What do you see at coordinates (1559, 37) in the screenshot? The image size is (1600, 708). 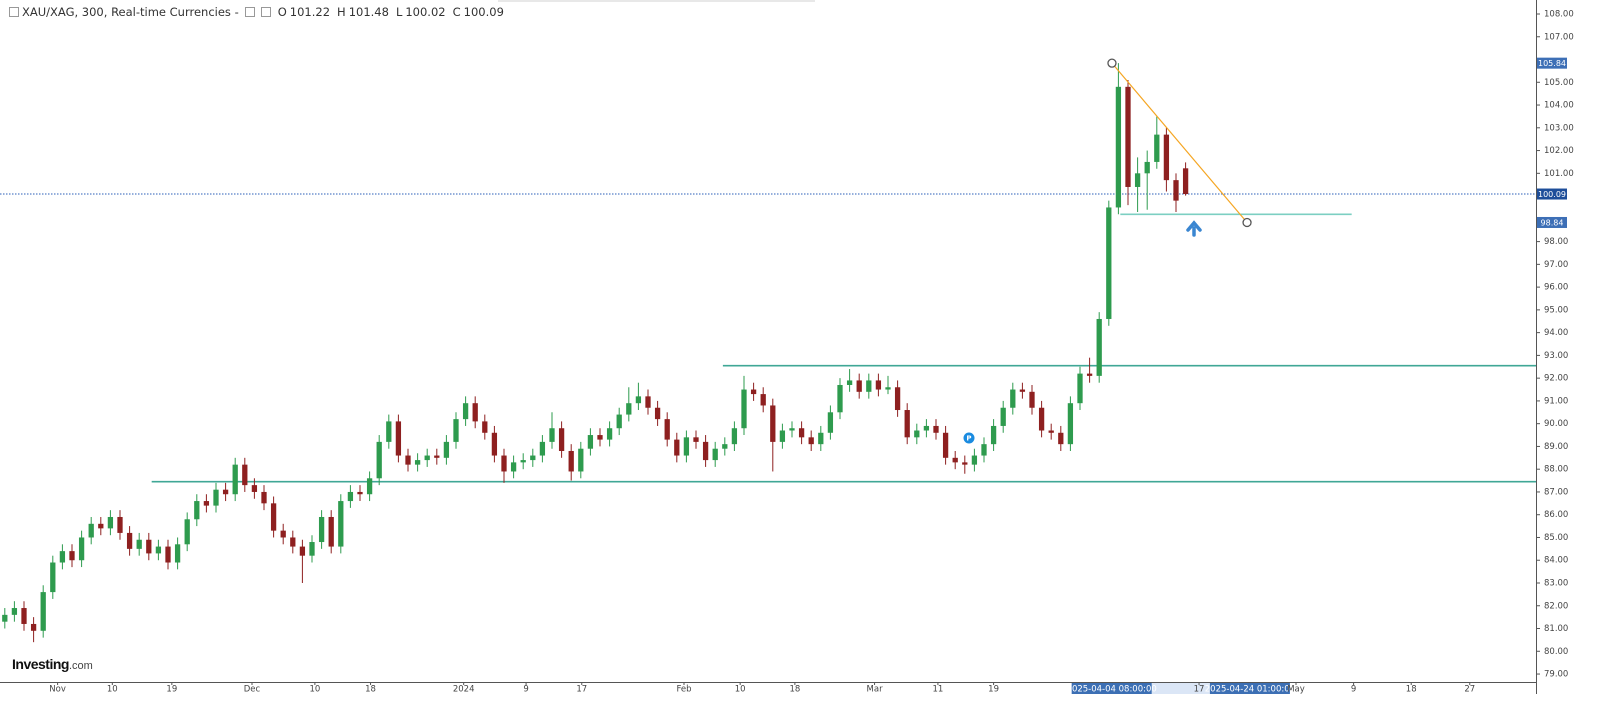 I see `y-tick-label: 107.00` at bounding box center [1559, 37].